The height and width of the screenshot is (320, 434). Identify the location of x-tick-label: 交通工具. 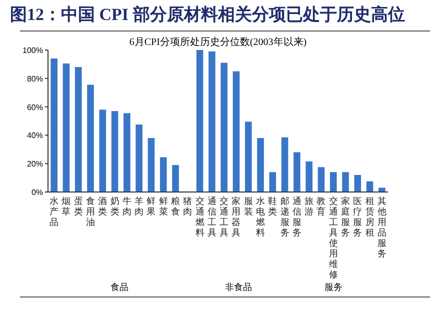
(224, 217).